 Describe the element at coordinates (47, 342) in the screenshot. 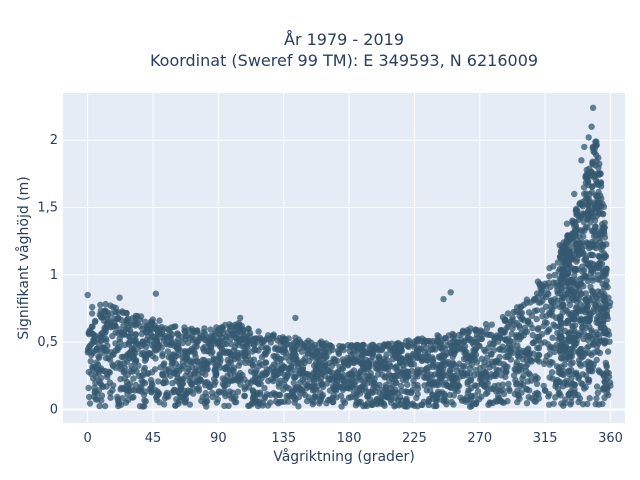

I see `y-tick-label: 0,5` at that location.